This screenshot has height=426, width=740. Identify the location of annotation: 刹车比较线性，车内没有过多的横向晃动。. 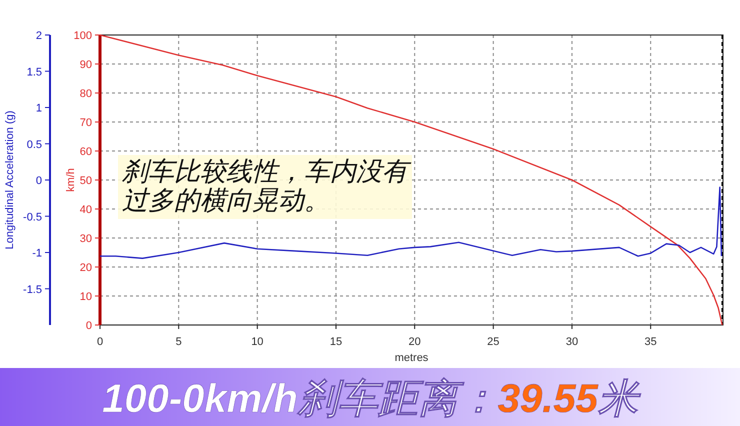
(266, 185).